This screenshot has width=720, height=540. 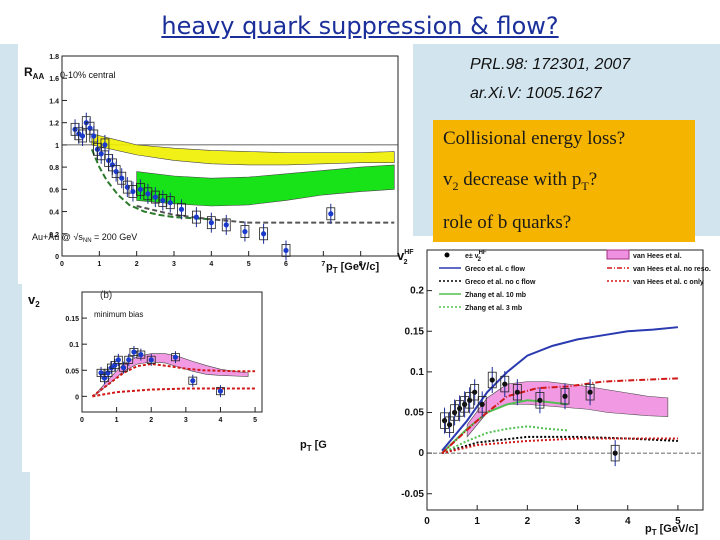 I want to click on legend-label: van Hees et al., so click(x=657, y=256).